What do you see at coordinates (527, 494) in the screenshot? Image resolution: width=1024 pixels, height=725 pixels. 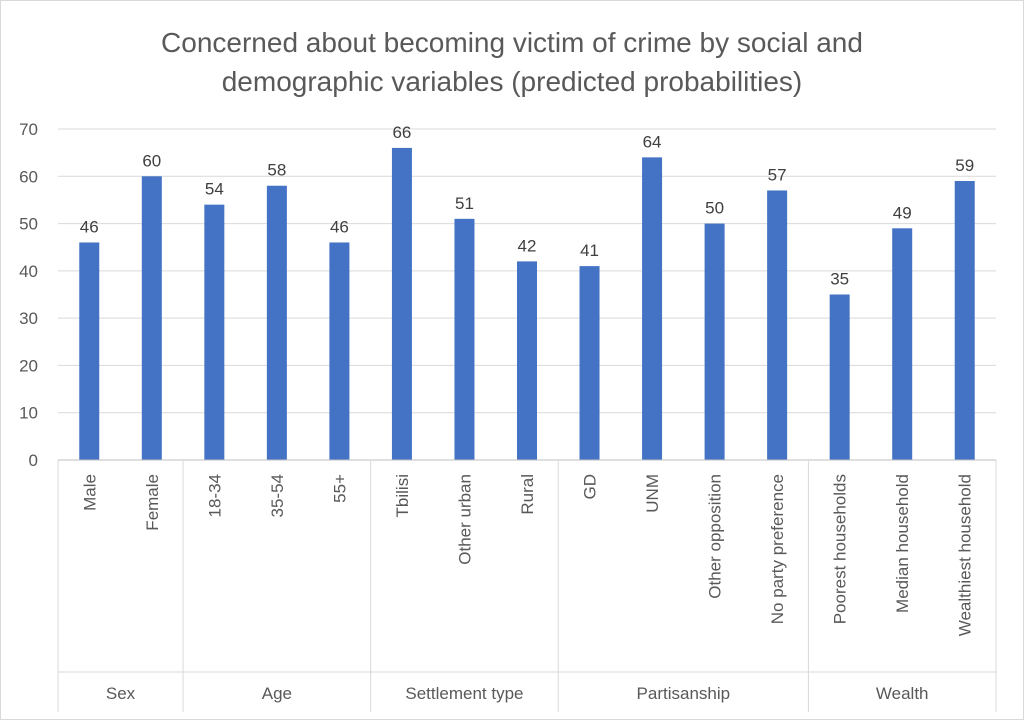 I see `category-label: Rural` at bounding box center [527, 494].